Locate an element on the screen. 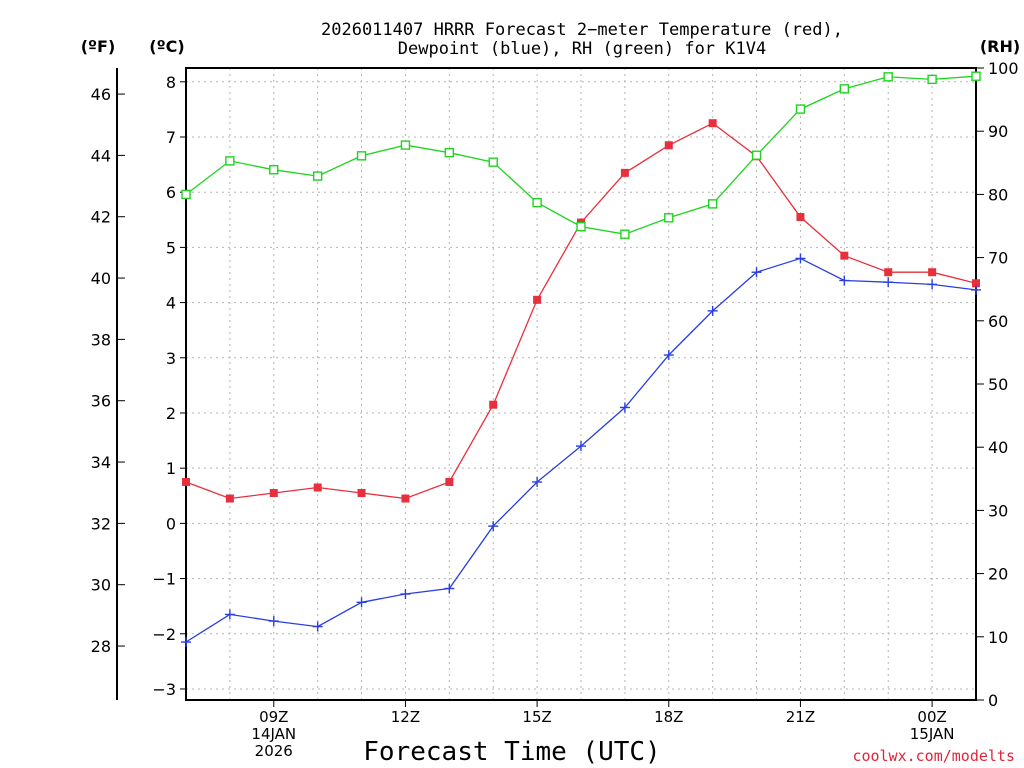 The height and width of the screenshot is (768, 1024). celsius-tick-label: −2 is located at coordinates (164, 634).